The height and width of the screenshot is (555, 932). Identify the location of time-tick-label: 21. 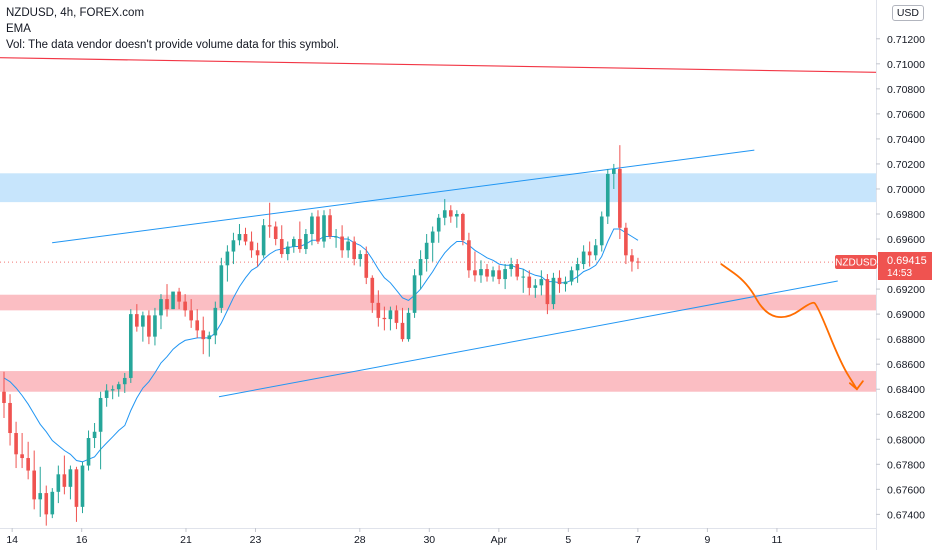
(186, 540).